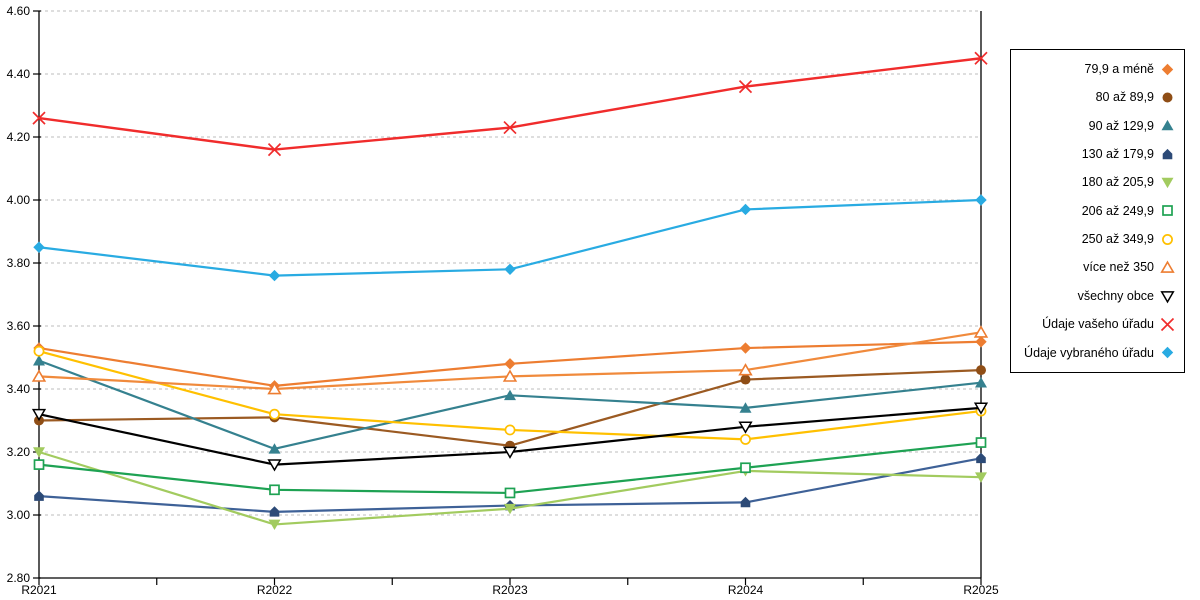 This screenshot has width=1200, height=600. What do you see at coordinates (981, 590) in the screenshot?
I see `x-axis-tick-label: R2025` at bounding box center [981, 590].